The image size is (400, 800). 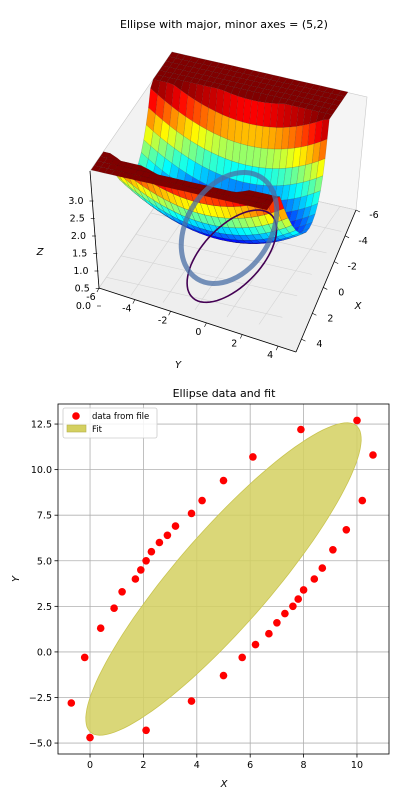 What do you see at coordinates (162, 320) in the screenshot?
I see `y-tick-label: -2` at bounding box center [162, 320].